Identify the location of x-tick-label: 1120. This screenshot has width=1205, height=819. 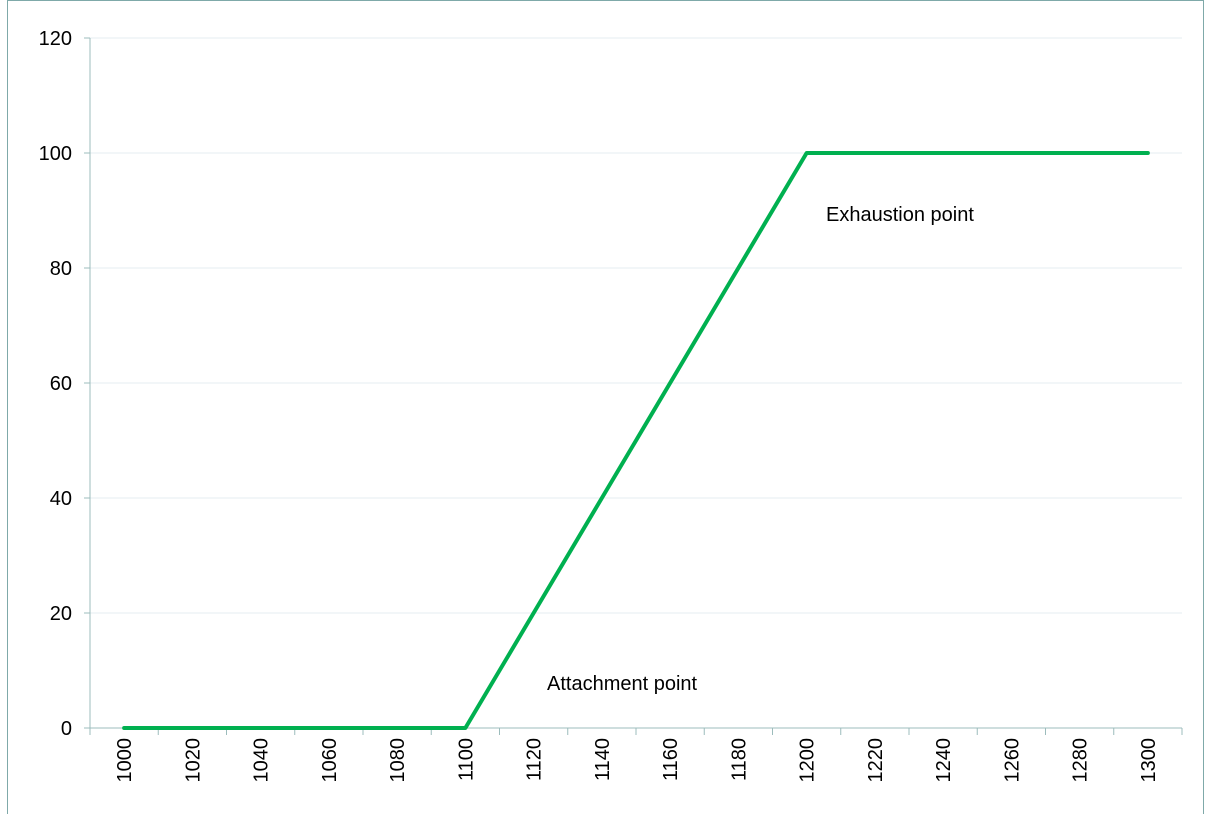
(535, 759).